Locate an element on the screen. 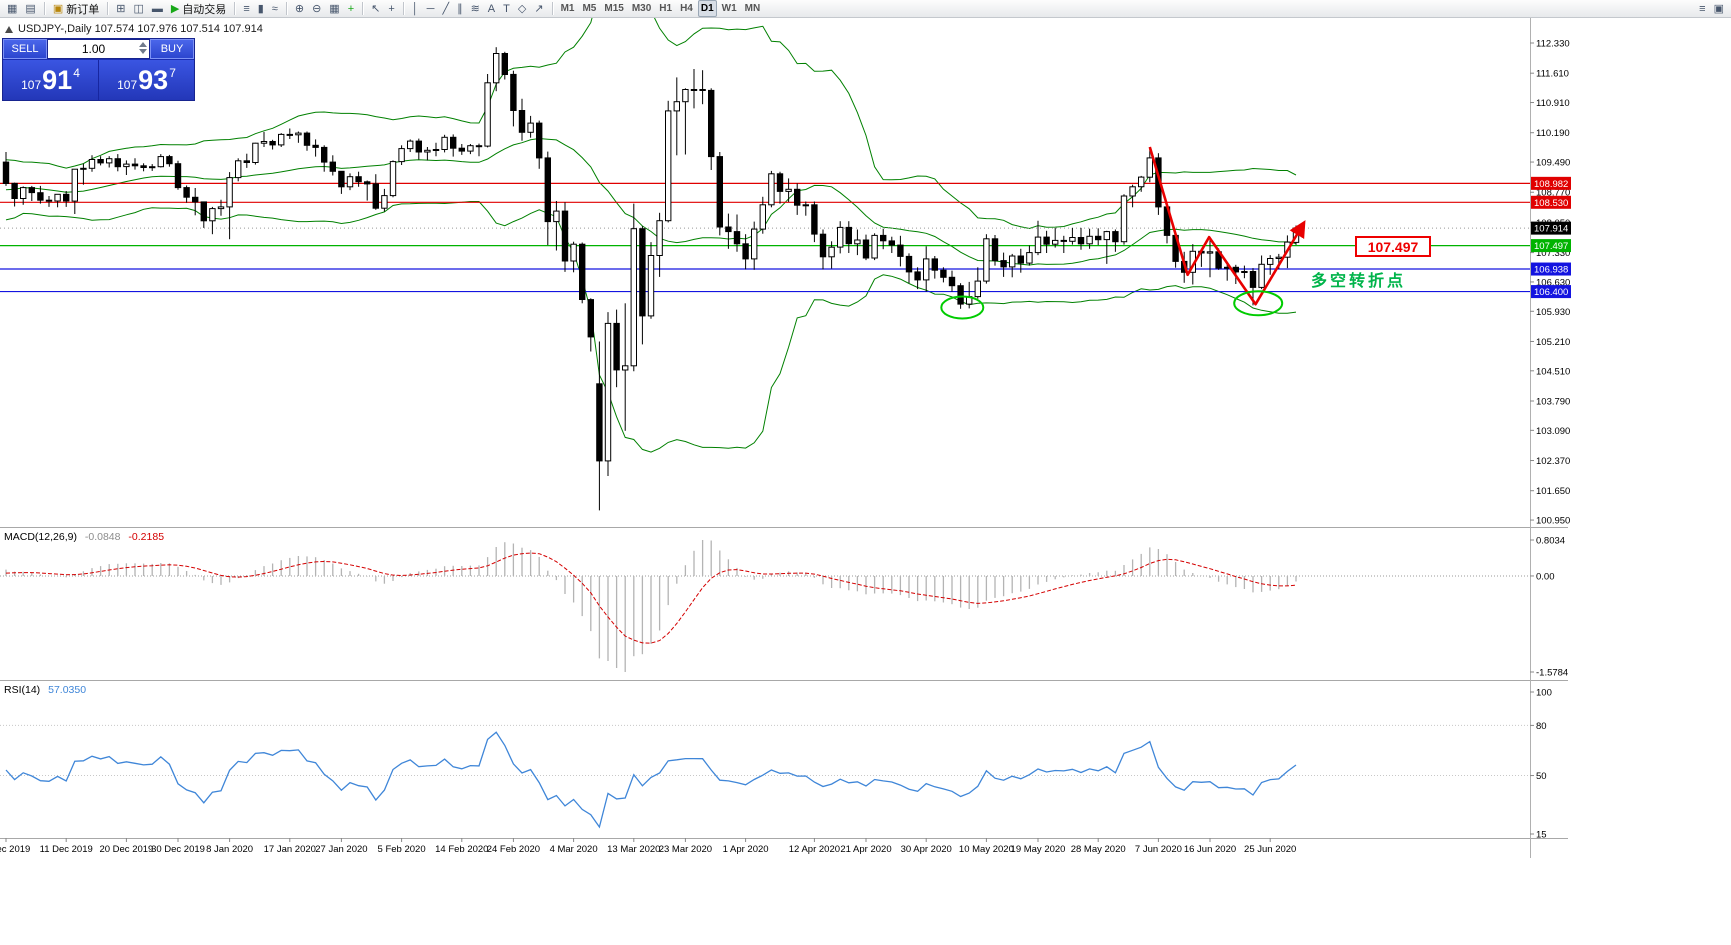 The height and width of the screenshot is (945, 1731). svg-text: 111.610 is located at coordinates (1552, 74).